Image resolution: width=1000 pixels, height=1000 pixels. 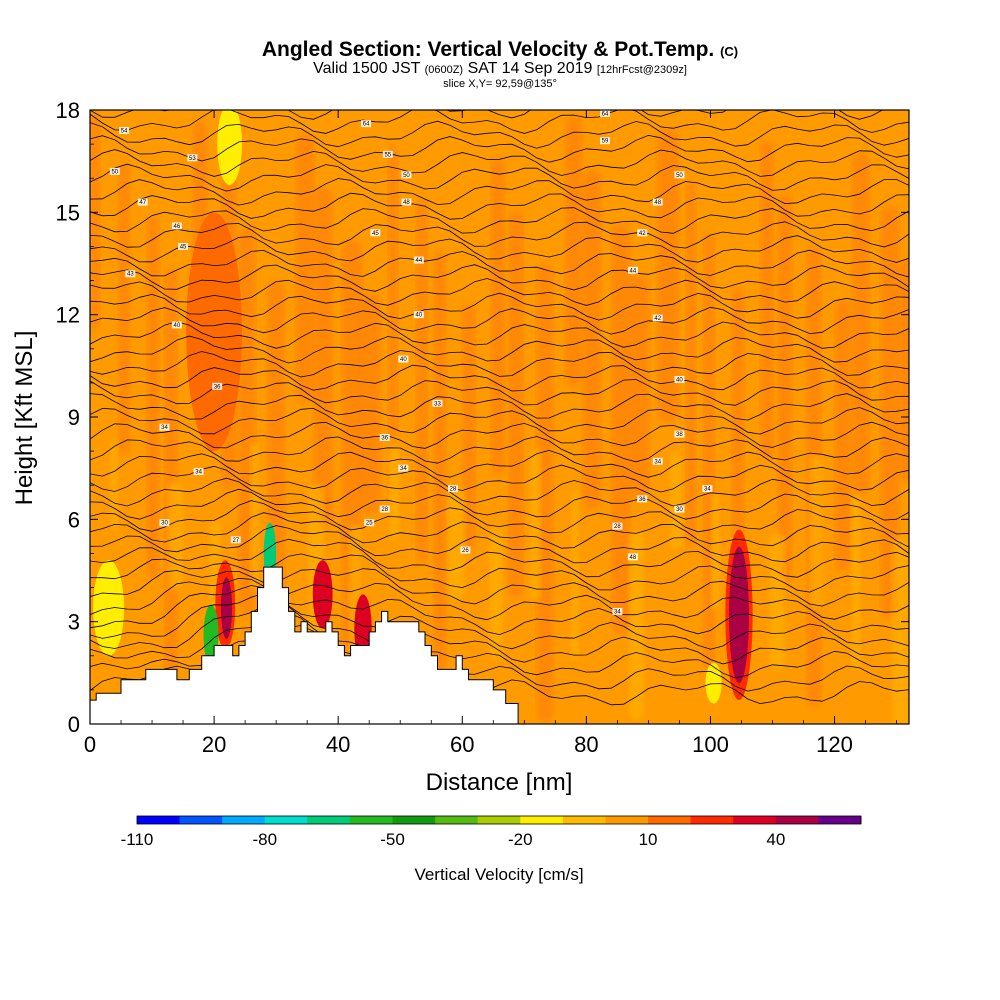 I want to click on y-tick-label: 3, so click(x=74, y=622).